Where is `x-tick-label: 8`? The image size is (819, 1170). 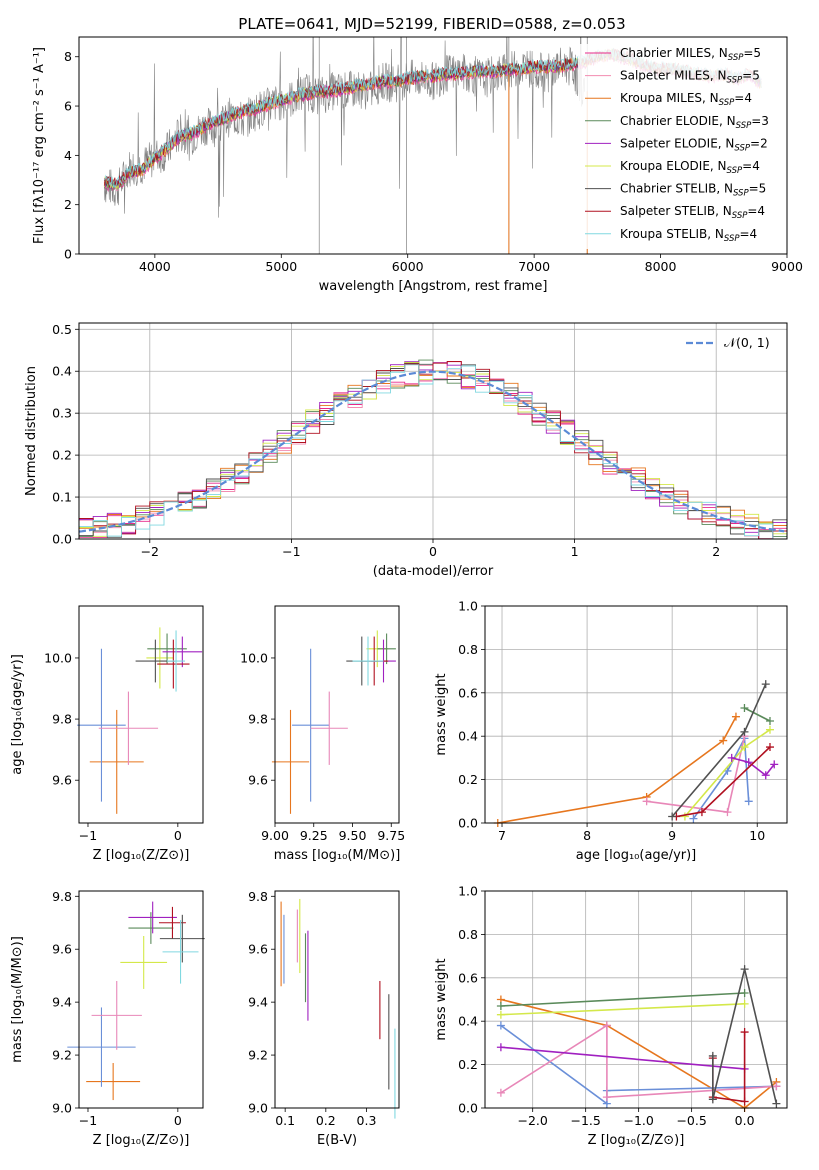
x-tick-label: 8 is located at coordinates (587, 835).